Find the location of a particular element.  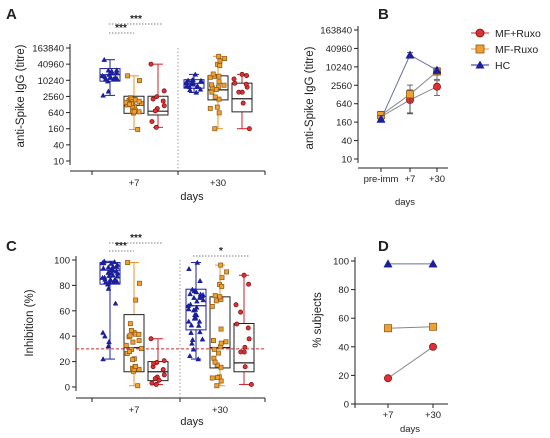

panel-a-ylabel: anti-Spike IgG (titre) is located at coordinates (21, 95).